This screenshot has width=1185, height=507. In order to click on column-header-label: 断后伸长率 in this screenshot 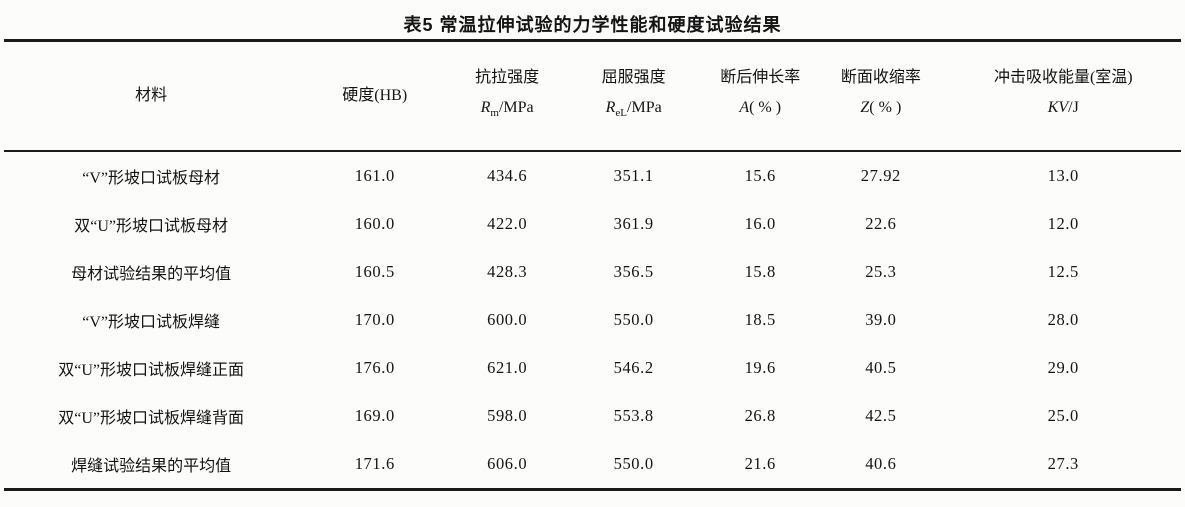, I will do `click(760, 78)`.